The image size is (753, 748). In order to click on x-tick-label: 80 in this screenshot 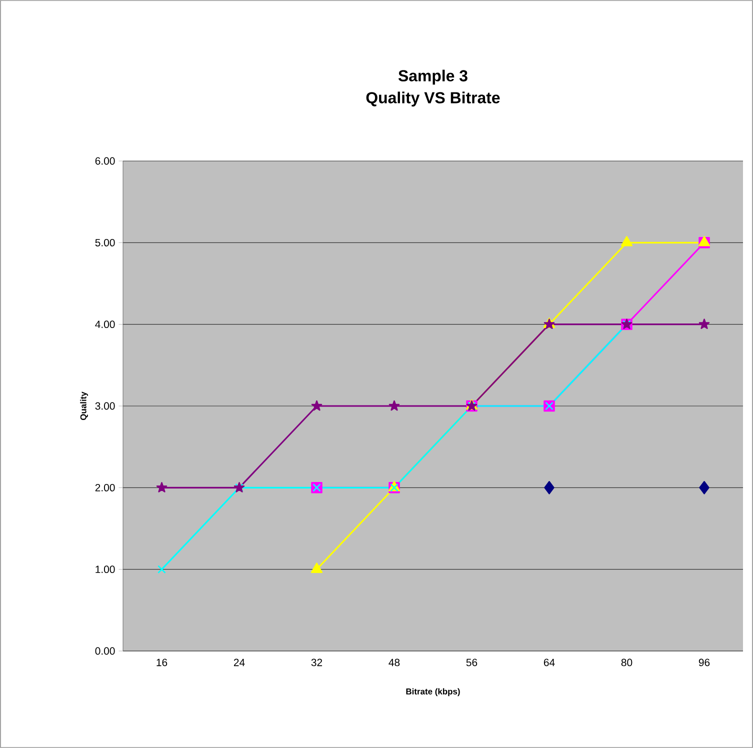, I will do `click(626, 662)`.